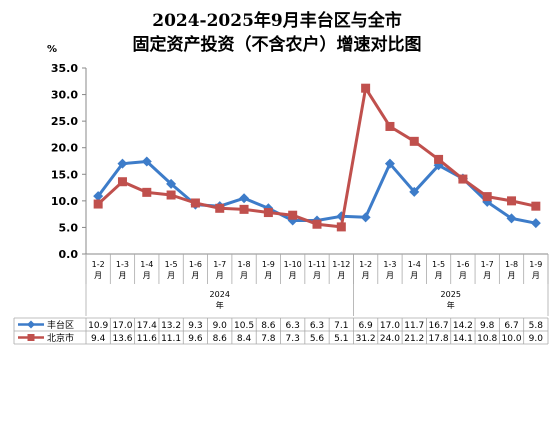 The width and height of the screenshot is (554, 421). I want to click on x-tick-label: 1-9, so click(535, 264).